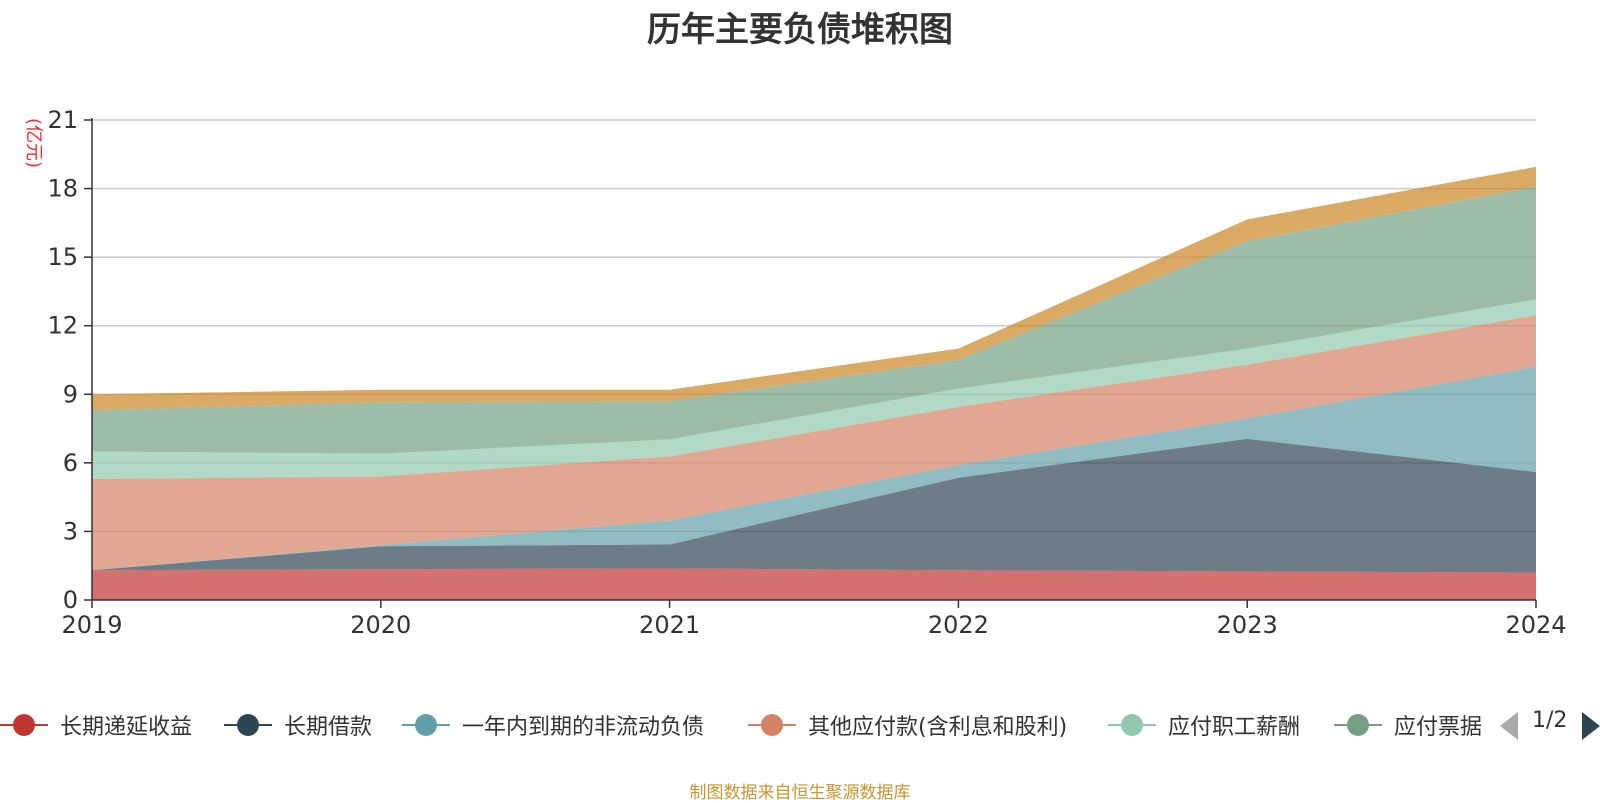 This screenshot has height=803, width=1600. What do you see at coordinates (62, 326) in the screenshot?
I see `y-tick-label: 12` at bounding box center [62, 326].